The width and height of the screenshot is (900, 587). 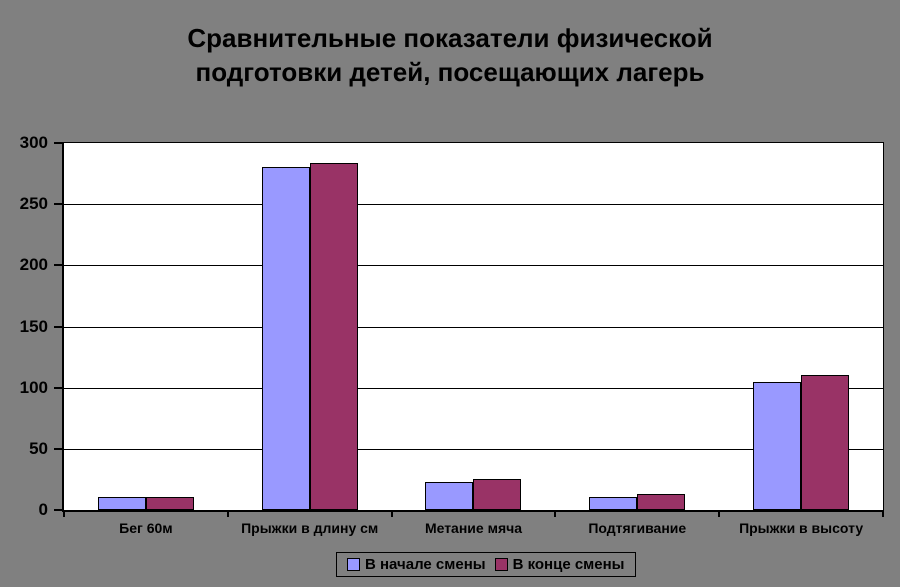 What do you see at coordinates (310, 528) in the screenshot?
I see `x-axis-label-1: Прыжки в длину см` at bounding box center [310, 528].